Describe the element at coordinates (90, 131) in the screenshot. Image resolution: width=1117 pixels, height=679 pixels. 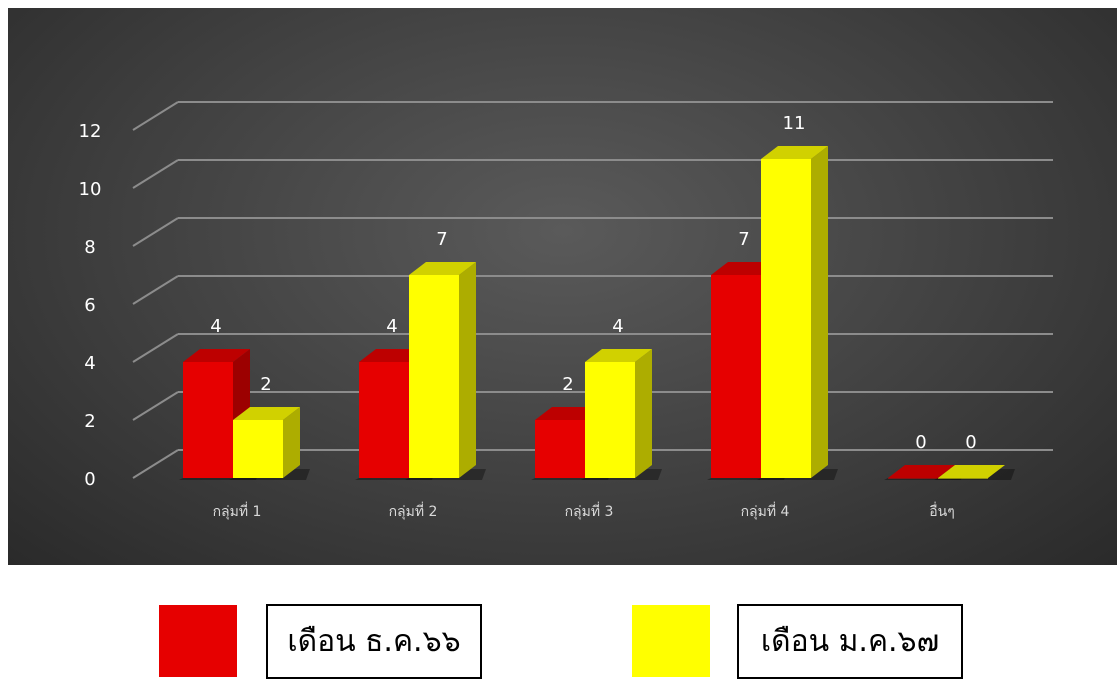
I see `y-tick-label: 12` at that location.